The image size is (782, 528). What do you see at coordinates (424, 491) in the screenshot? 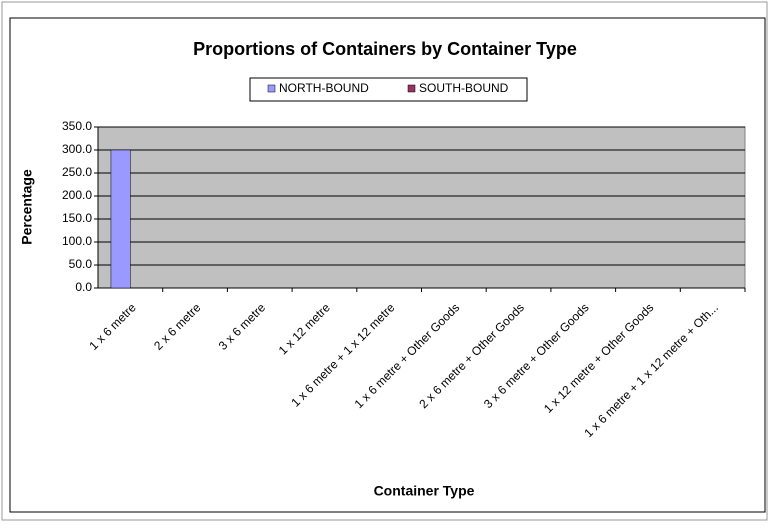
I see `x-axis-title: Container Type` at bounding box center [424, 491].